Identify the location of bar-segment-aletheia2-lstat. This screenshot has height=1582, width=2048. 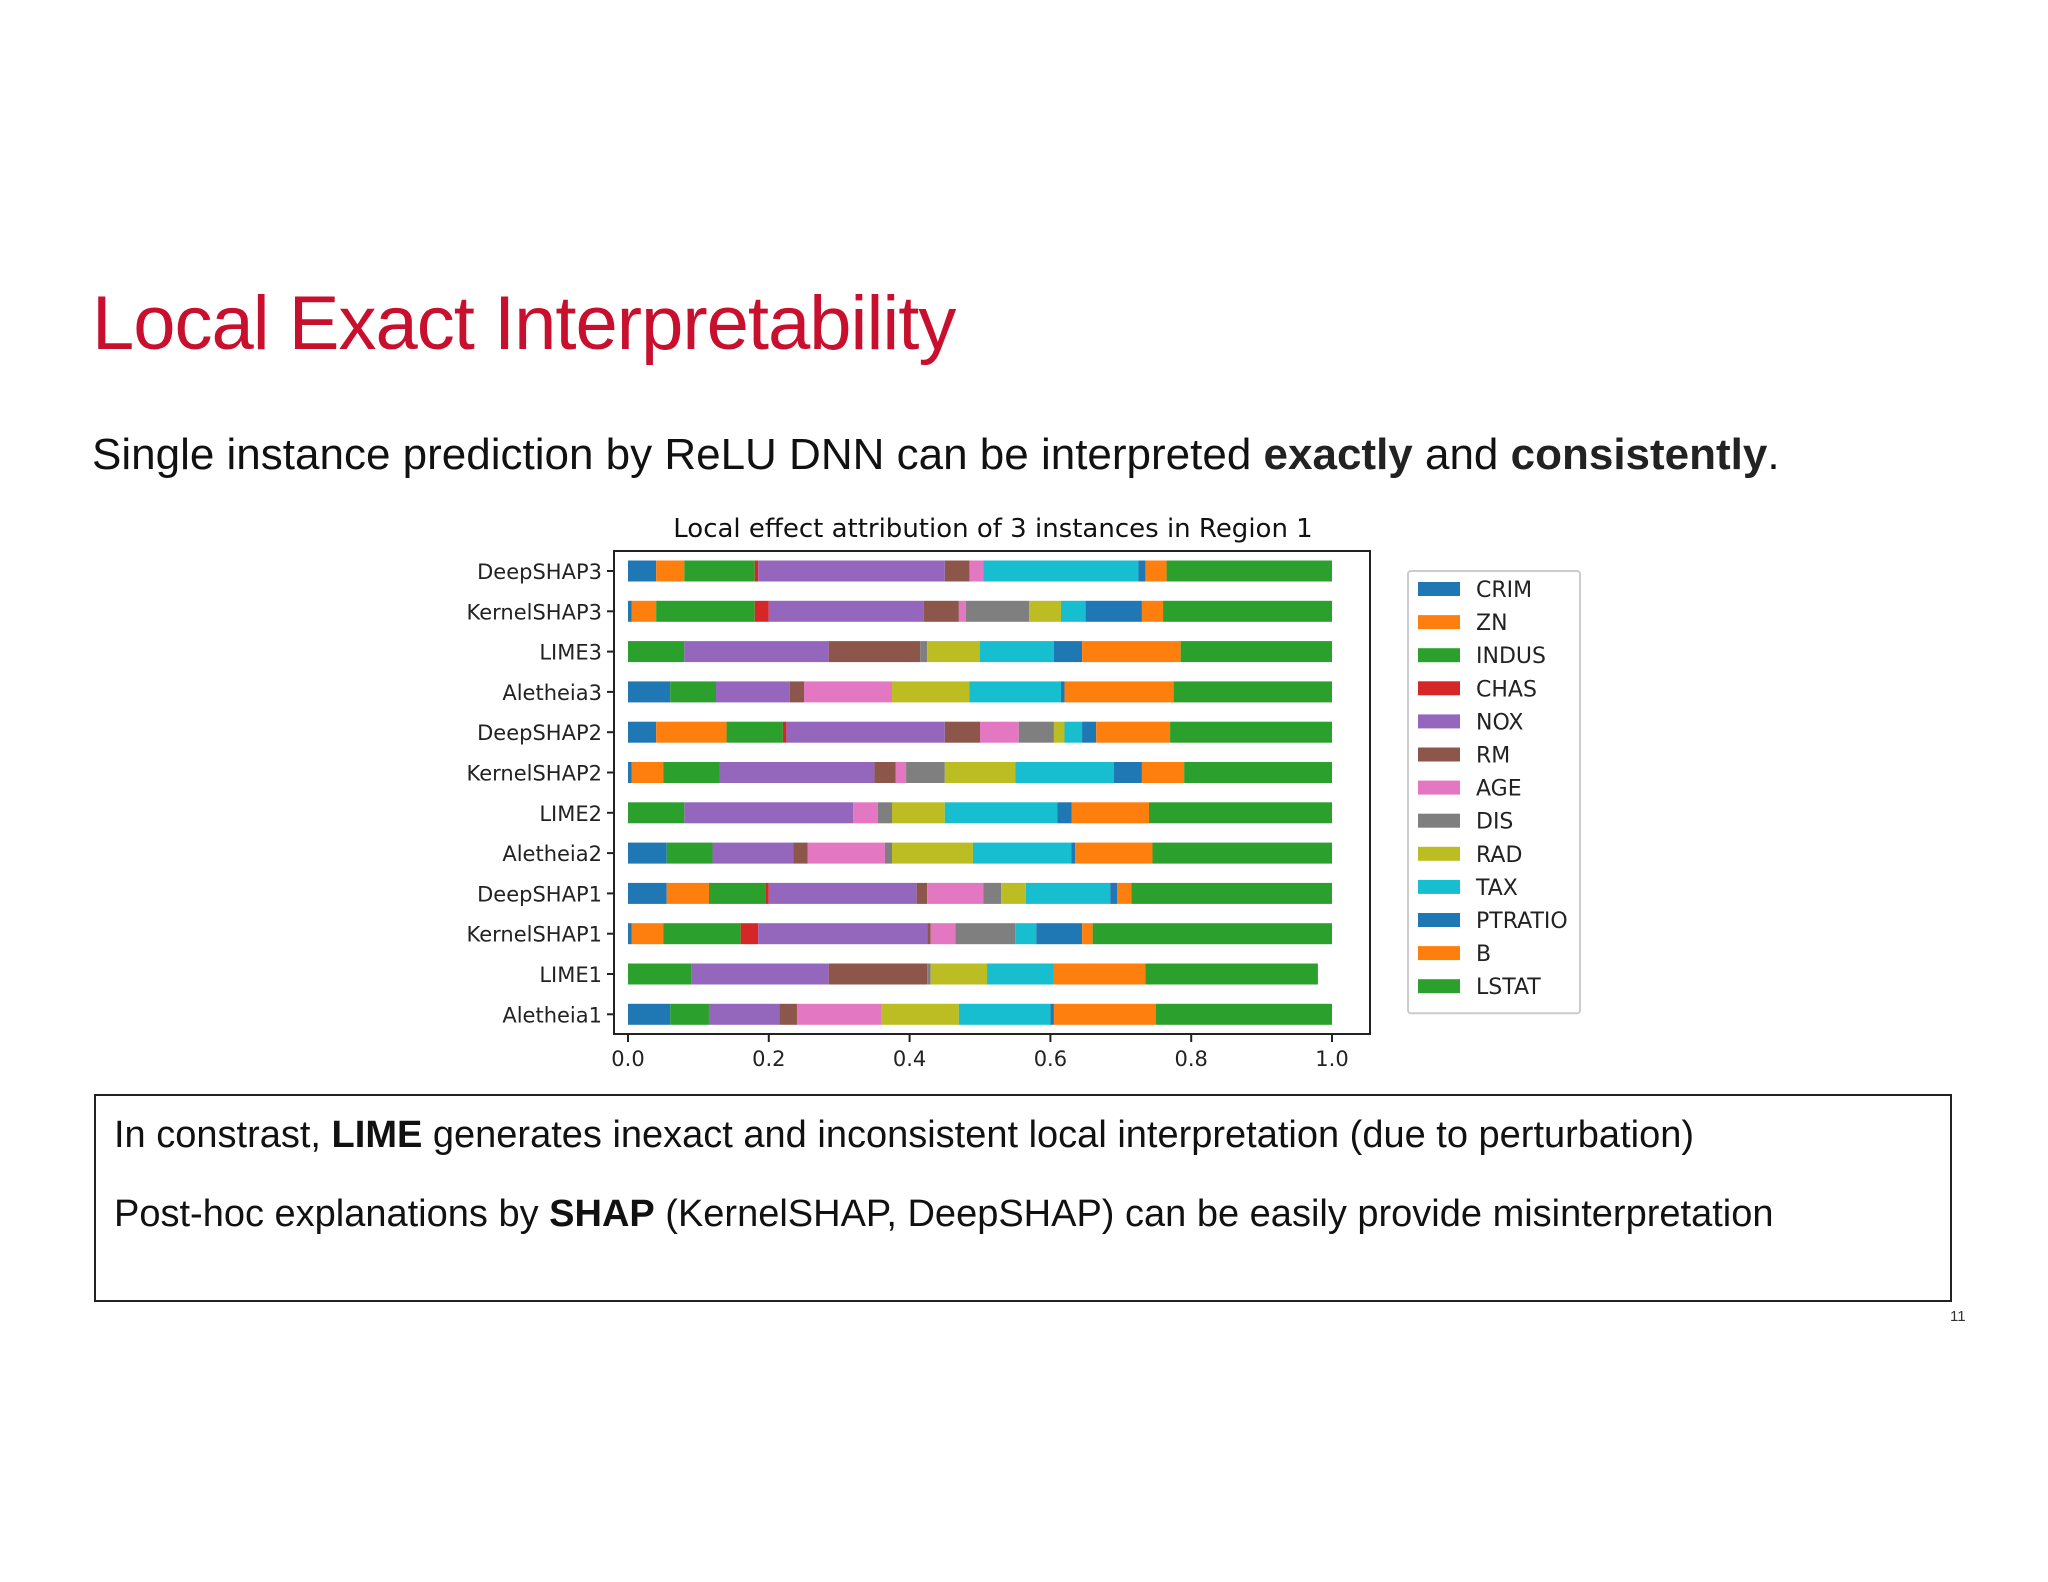
(1242, 853).